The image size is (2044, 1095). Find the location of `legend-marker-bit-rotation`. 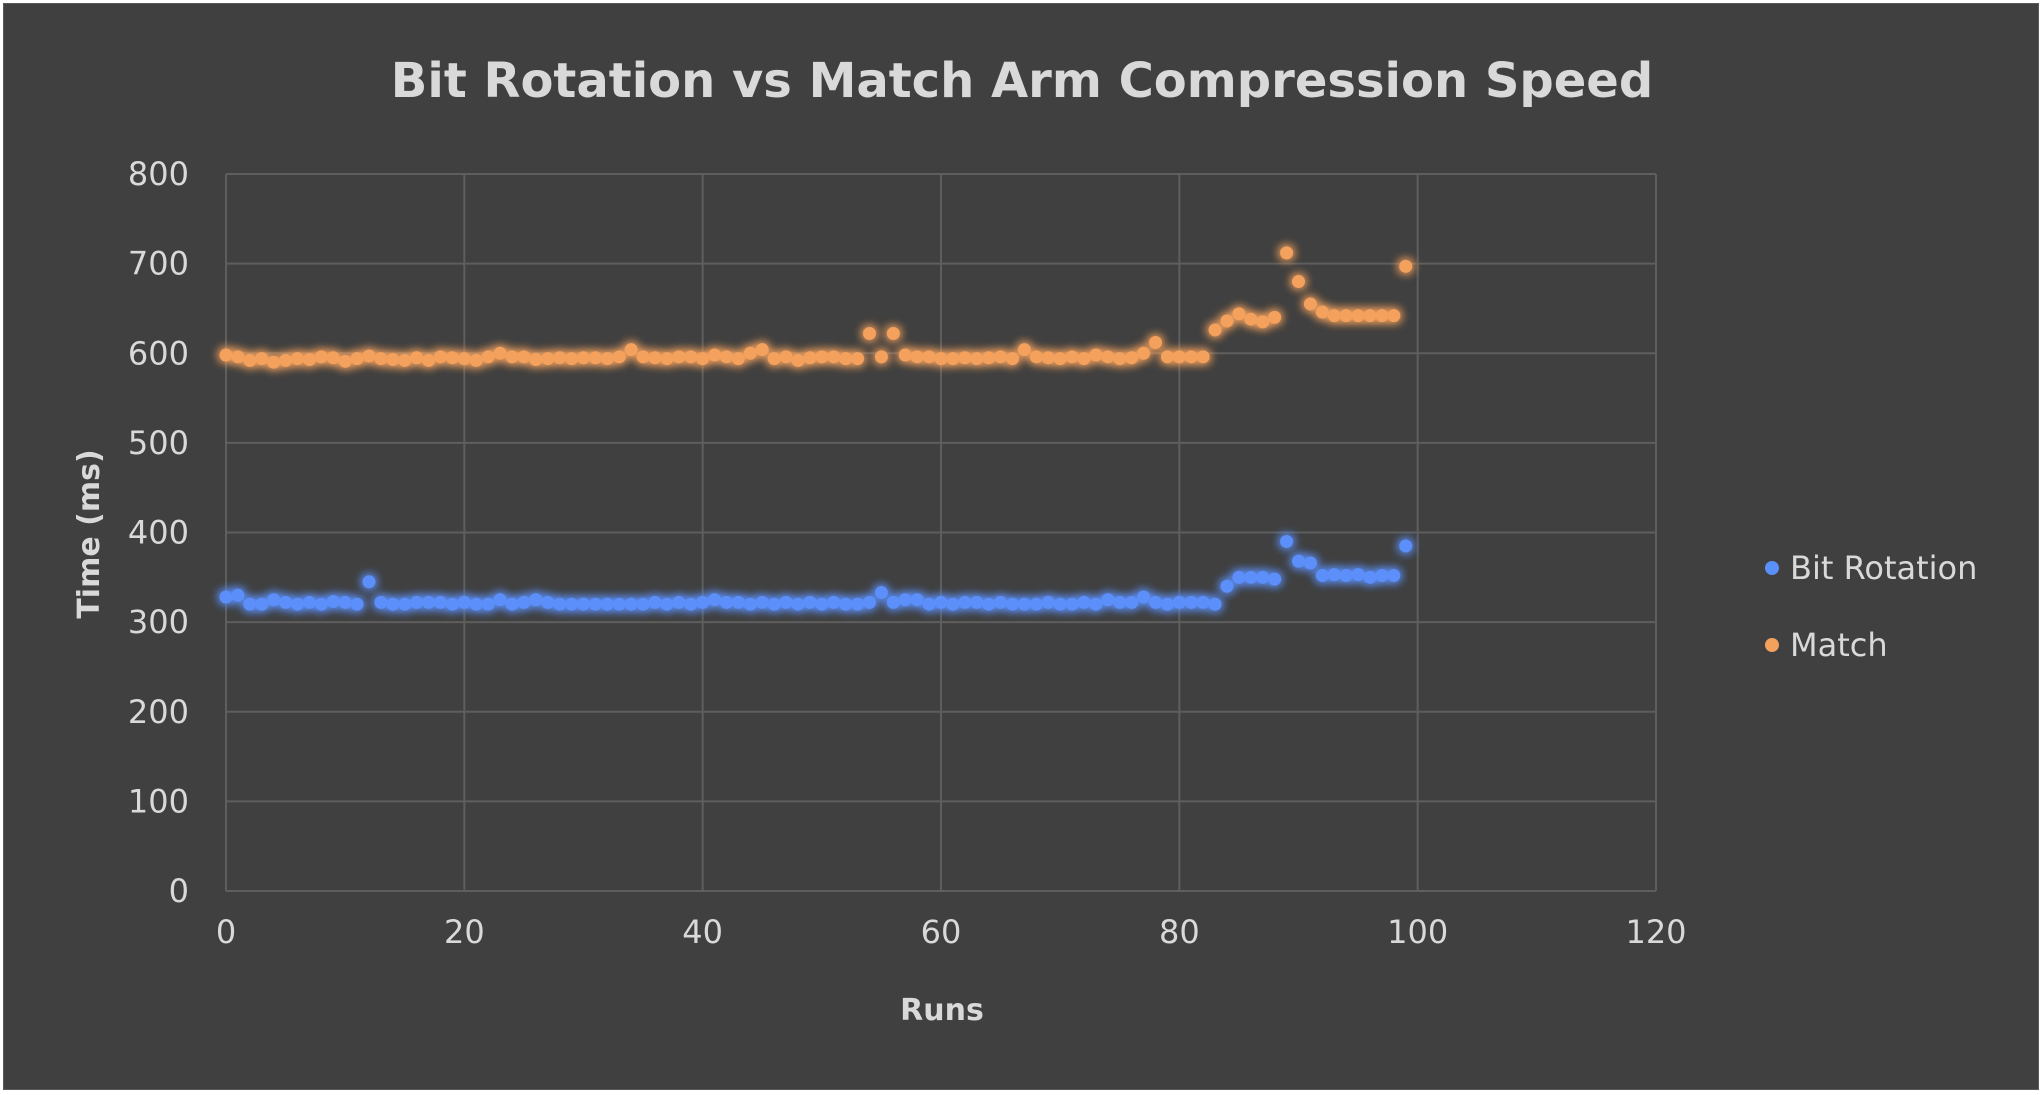

legend-marker-bit-rotation is located at coordinates (1772, 568).